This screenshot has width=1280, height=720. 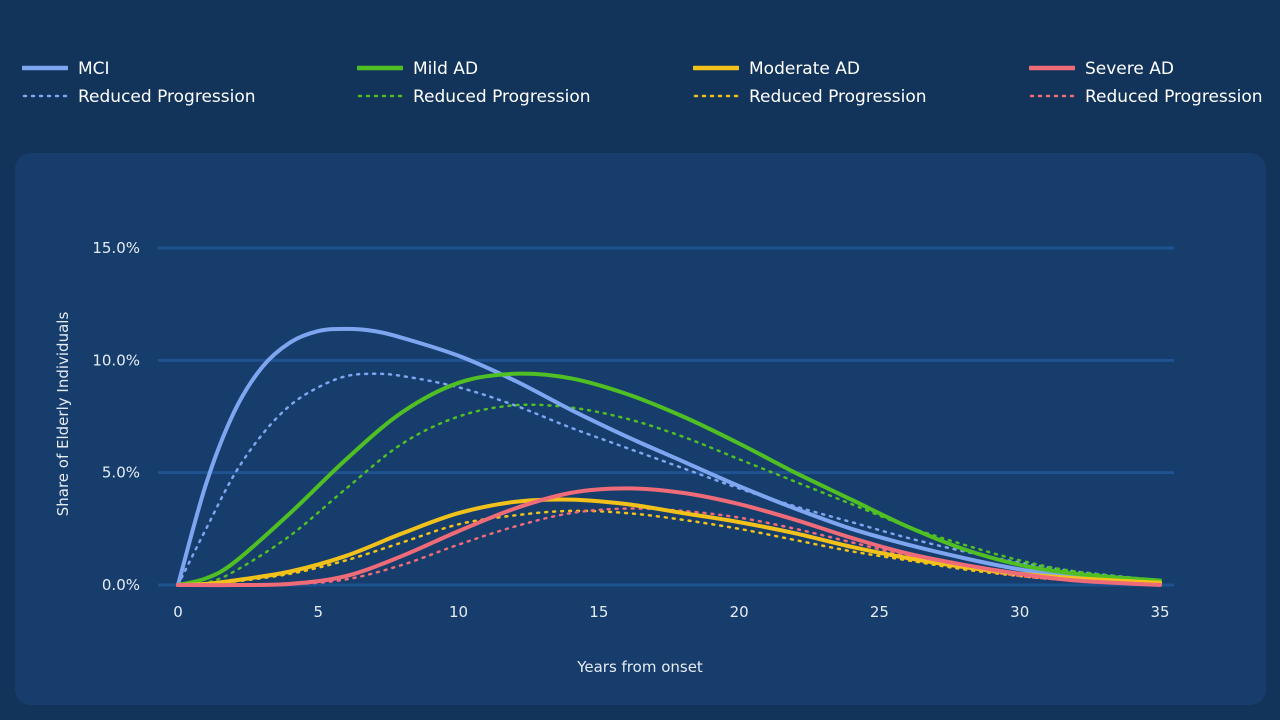 What do you see at coordinates (1129, 69) in the screenshot?
I see `legend-label-severe-ad: Severe AD` at bounding box center [1129, 69].